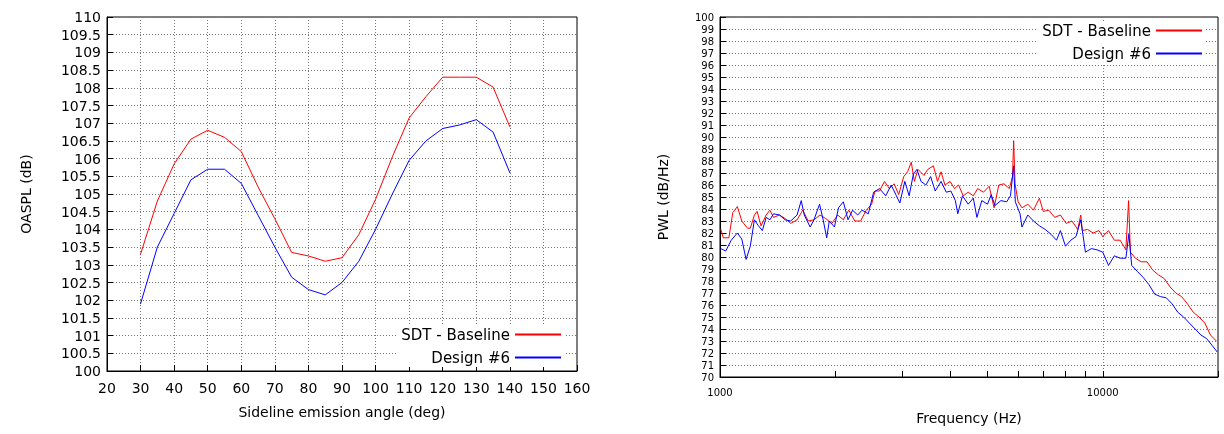  I want to click on y-tick-label: 101.5, so click(80, 317).